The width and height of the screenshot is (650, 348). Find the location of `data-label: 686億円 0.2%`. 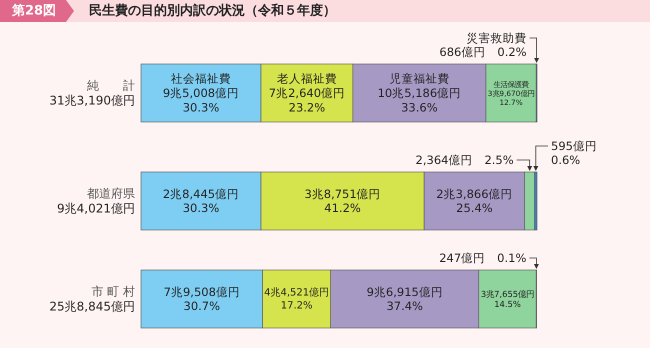

data-label: 686億円 0.2% is located at coordinates (483, 52).